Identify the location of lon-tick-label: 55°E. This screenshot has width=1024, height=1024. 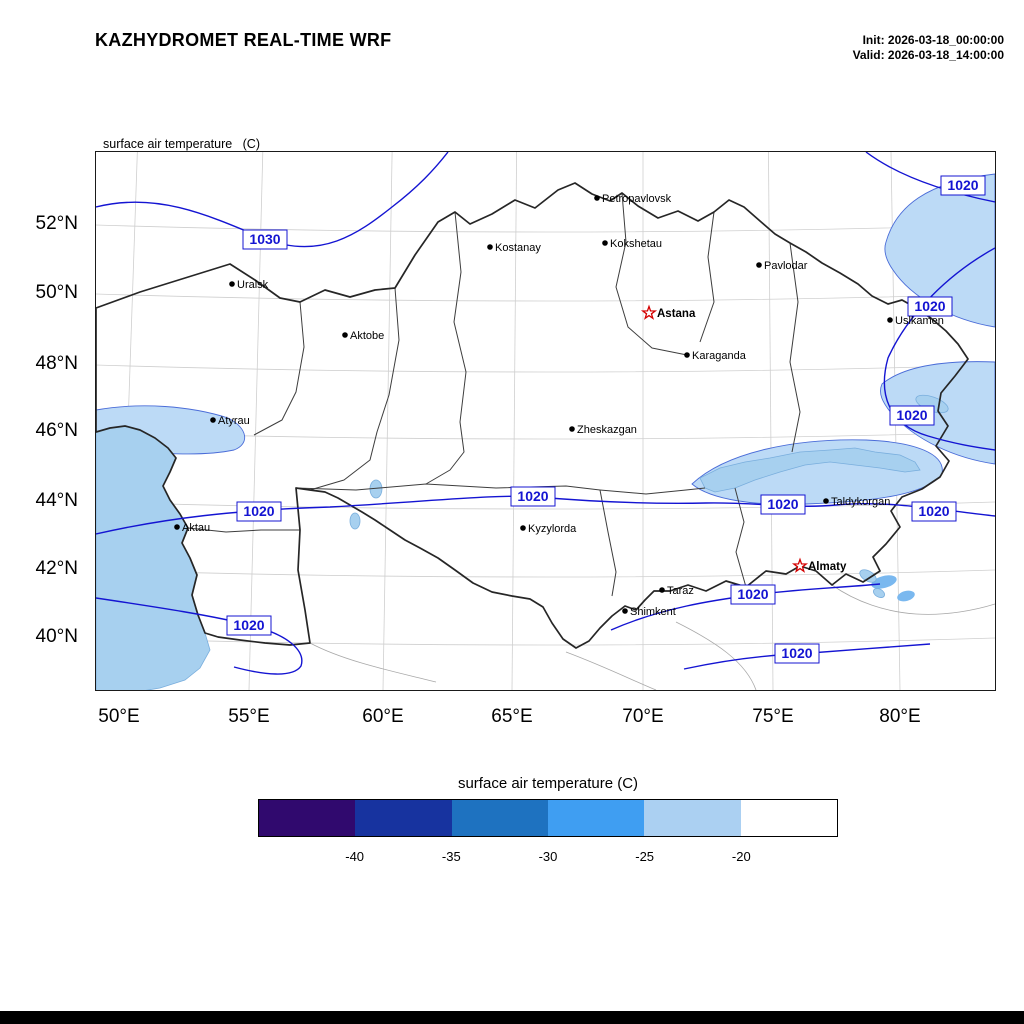
(249, 716).